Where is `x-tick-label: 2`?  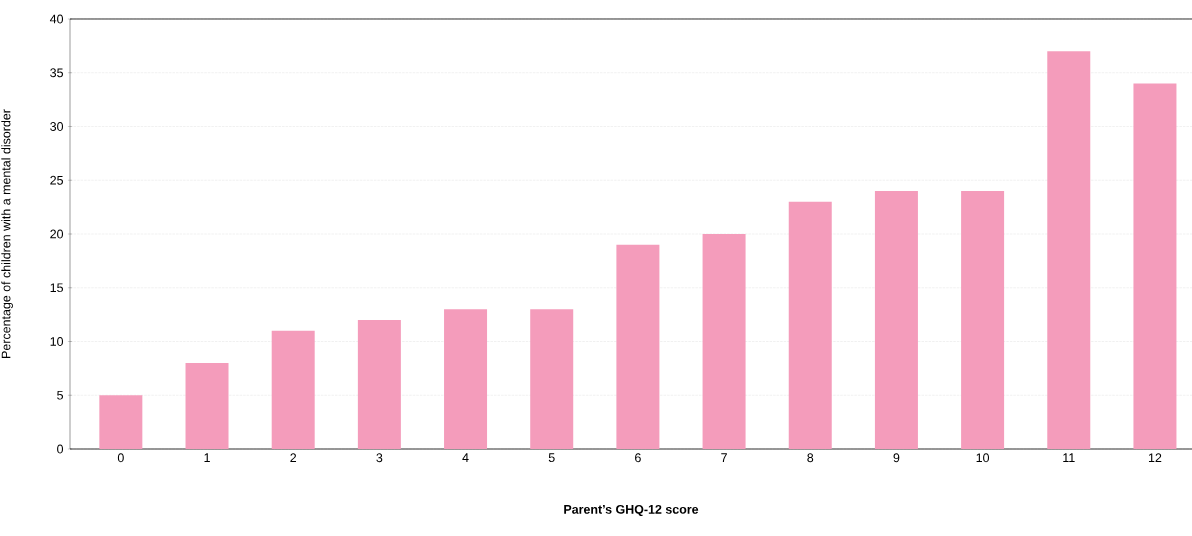 x-tick-label: 2 is located at coordinates (293, 458).